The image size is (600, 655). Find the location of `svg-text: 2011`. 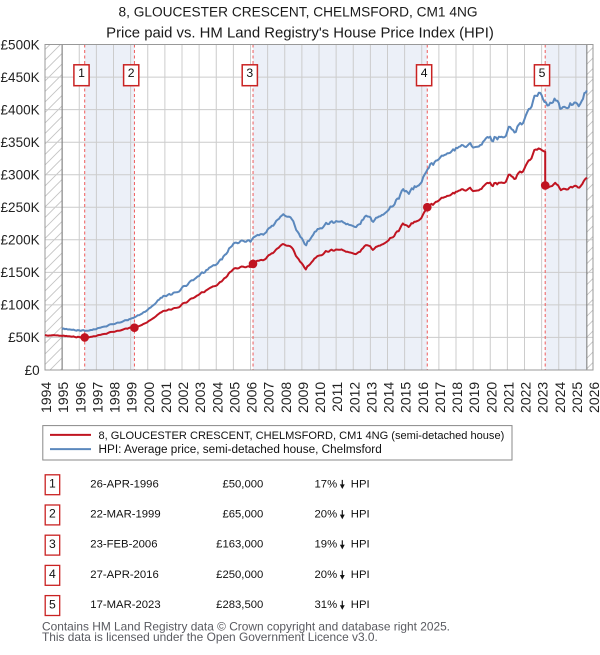

svg-text: 2011 is located at coordinates (337, 397).